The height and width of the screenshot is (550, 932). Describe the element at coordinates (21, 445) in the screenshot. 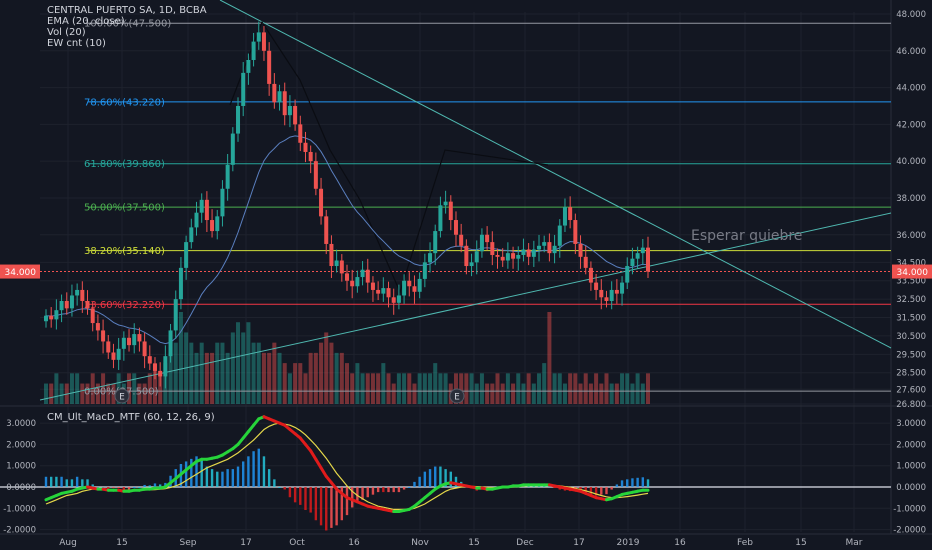

I see `macd-tick-label: 2.0000` at that location.